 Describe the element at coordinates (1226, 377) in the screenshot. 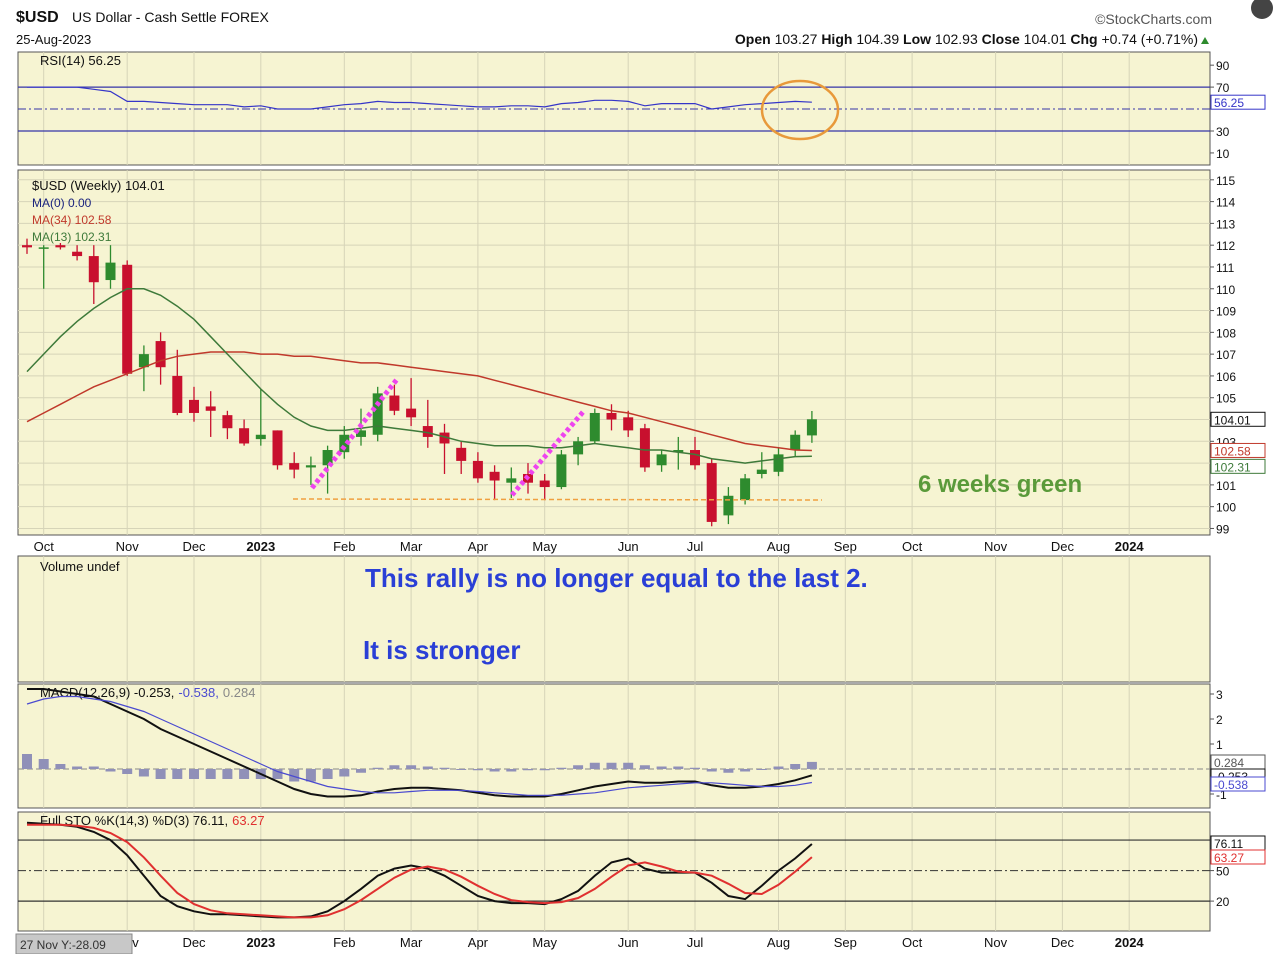

I see `y-tick-label: 106` at that location.